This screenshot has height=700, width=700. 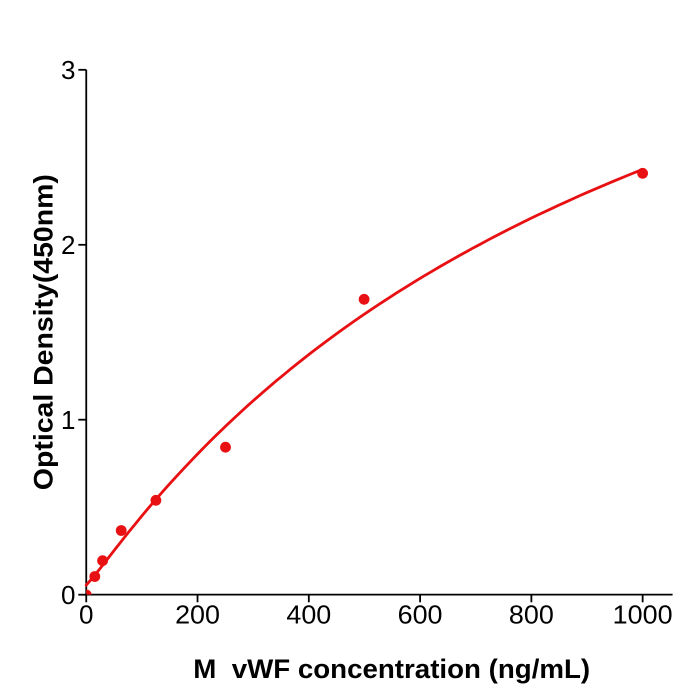 I want to click on svg-text: 200, so click(x=197, y=615).